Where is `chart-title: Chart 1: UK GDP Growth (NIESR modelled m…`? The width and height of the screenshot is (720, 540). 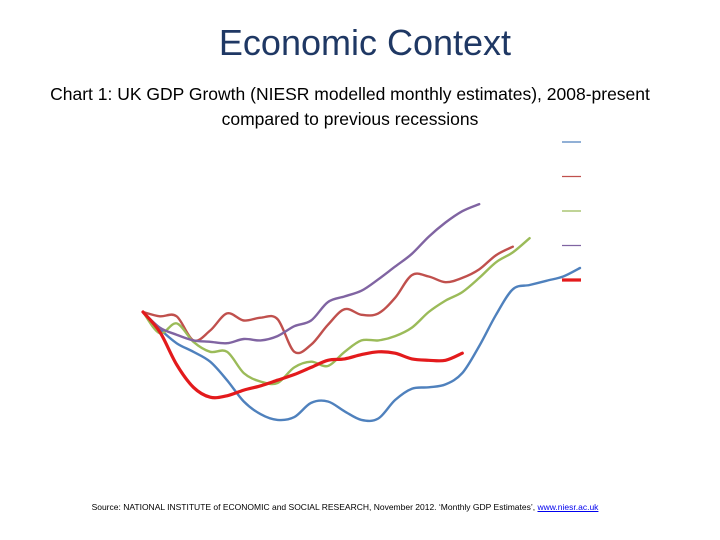 chart-title: Chart 1: UK GDP Growth (NIESR modelled m… is located at coordinates (350, 107).